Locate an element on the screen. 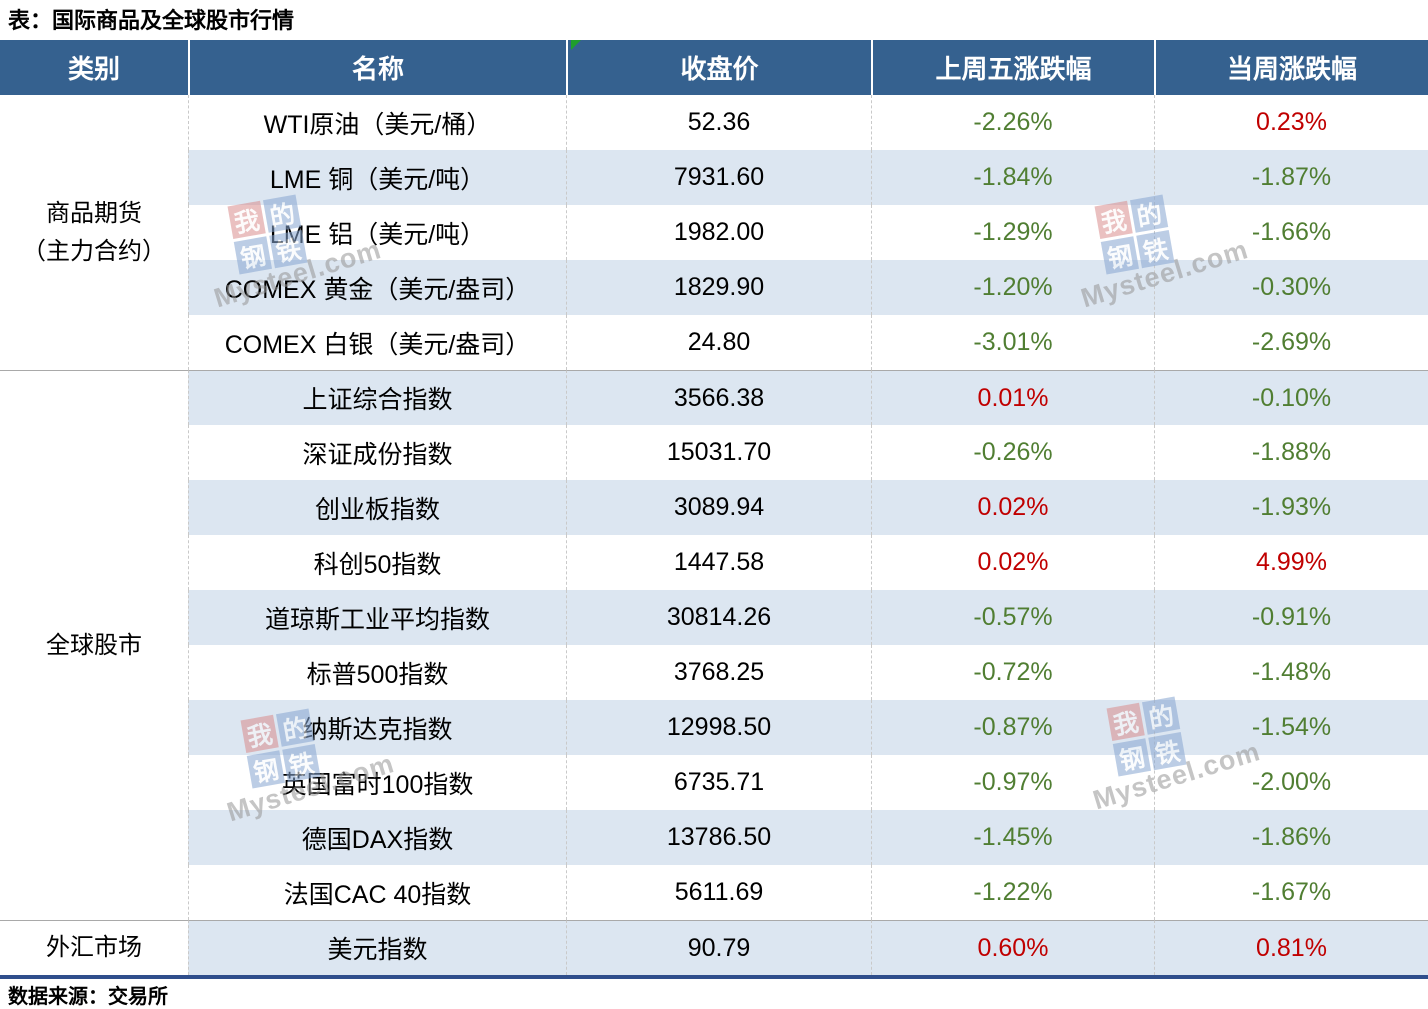 The height and width of the screenshot is (1009, 1428). week-change-cell: -1.66% is located at coordinates (1291, 232).